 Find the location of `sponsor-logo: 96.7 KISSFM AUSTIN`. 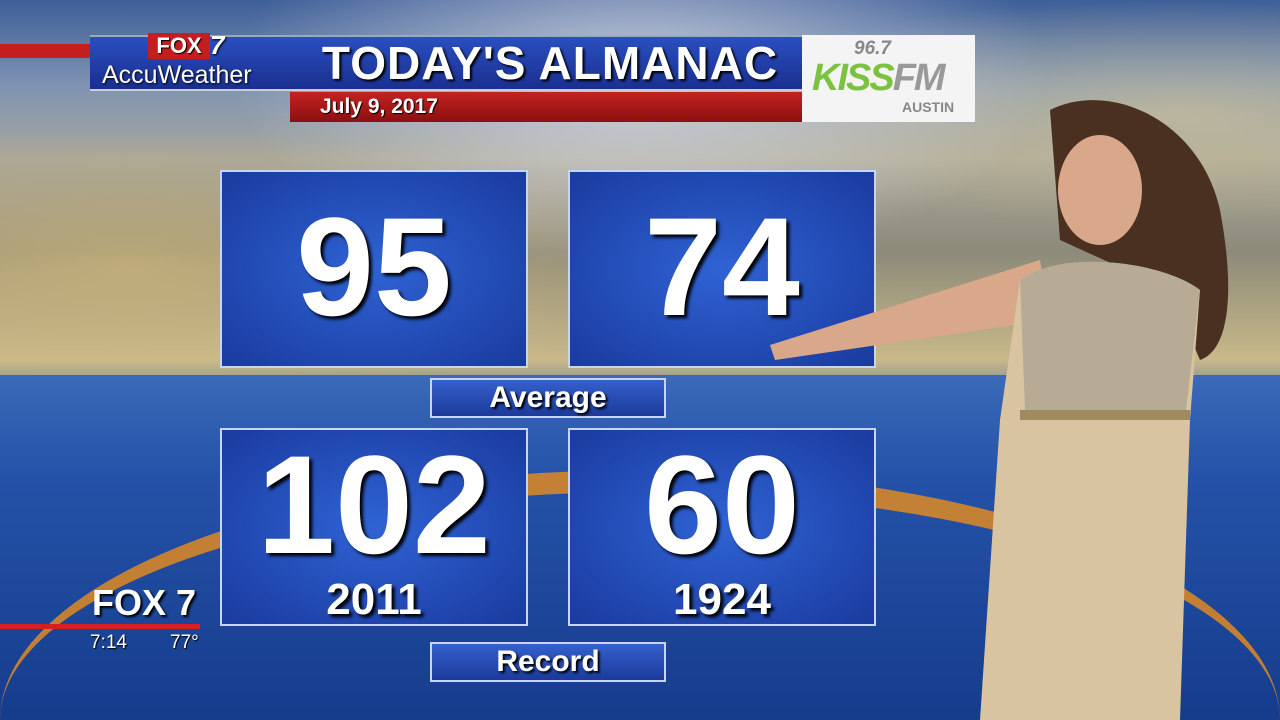

sponsor-logo: 96.7 KISSFM AUSTIN is located at coordinates (888, 78).